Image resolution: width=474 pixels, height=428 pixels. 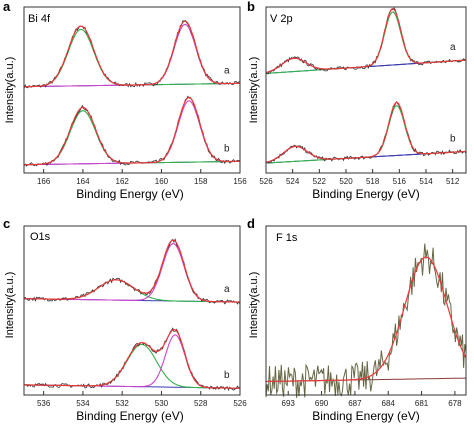 I want to click on x-tick-label: 164, so click(x=83, y=181).